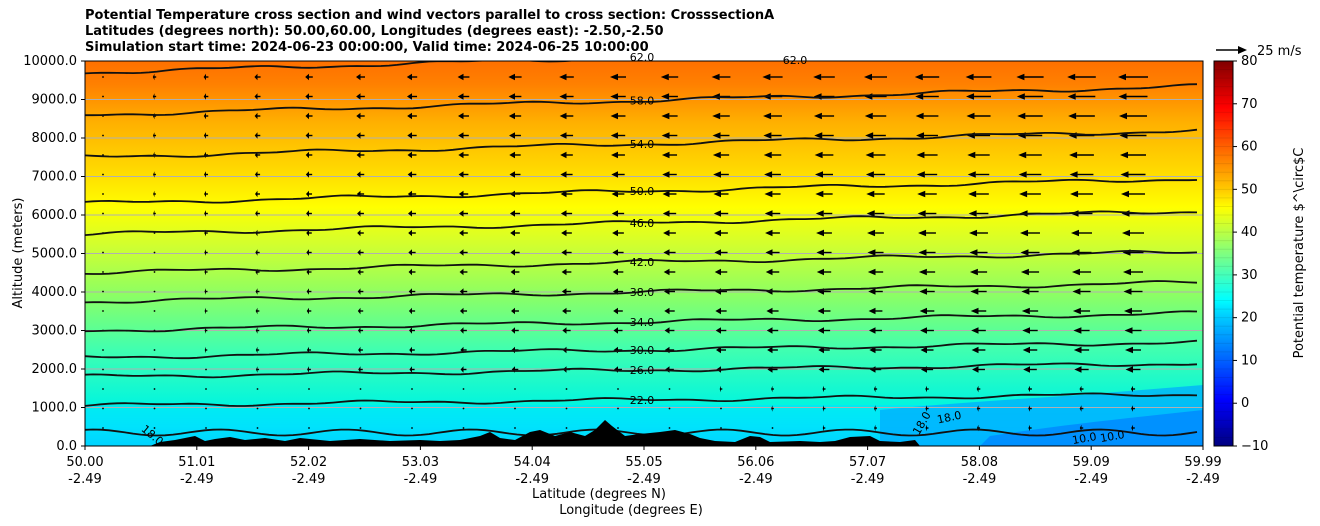  Describe the element at coordinates (1249, 318) in the screenshot. I see `colorbar-tick-label: 20` at that location.